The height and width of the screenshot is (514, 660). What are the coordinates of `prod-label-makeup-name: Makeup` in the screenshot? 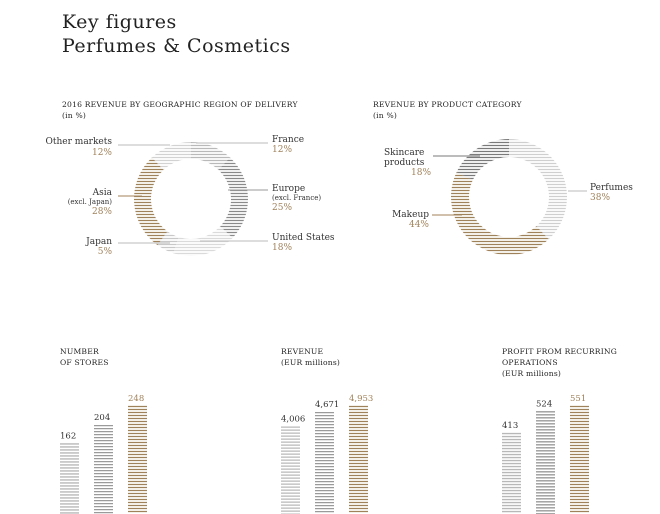 It's located at (410, 215).